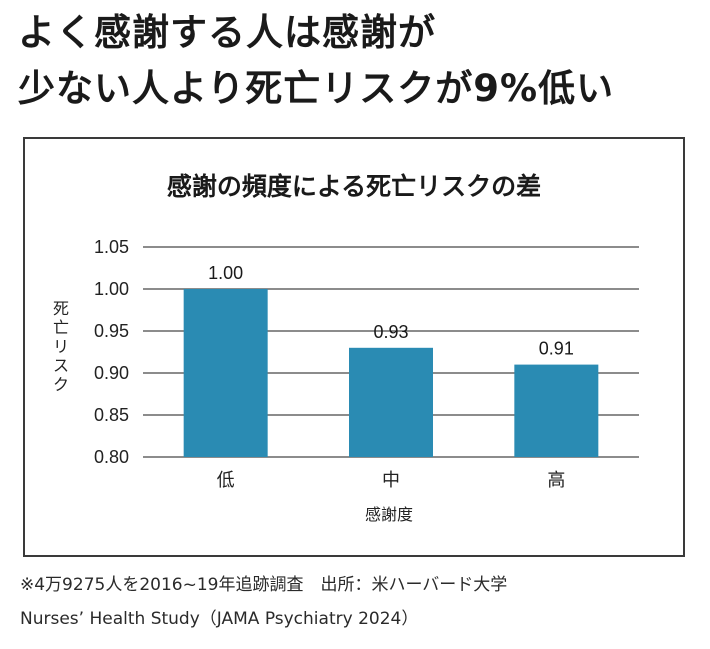  I want to click on y-axis-label: 死亡リスク, so click(61, 346).